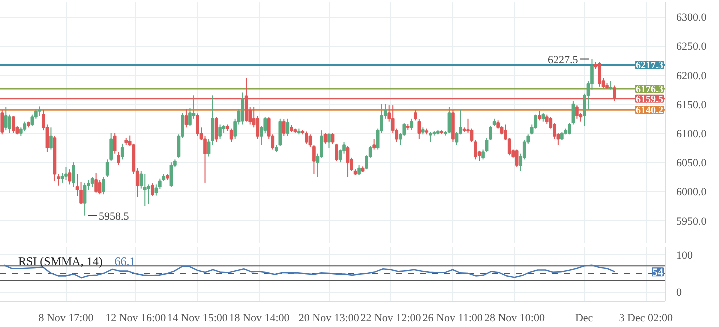 The height and width of the screenshot is (327, 719). I want to click on x-tick-label: 22 Nov 12:00, so click(391, 318).